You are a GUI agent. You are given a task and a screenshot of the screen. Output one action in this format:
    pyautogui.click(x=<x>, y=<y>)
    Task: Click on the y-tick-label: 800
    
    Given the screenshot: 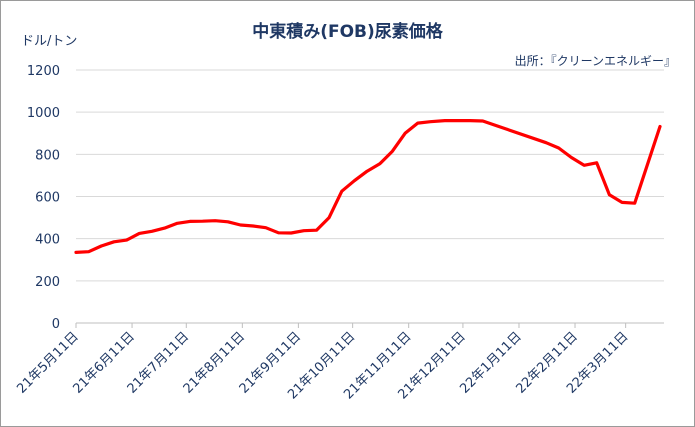 What is the action you would take?
    pyautogui.click(x=47, y=155)
    